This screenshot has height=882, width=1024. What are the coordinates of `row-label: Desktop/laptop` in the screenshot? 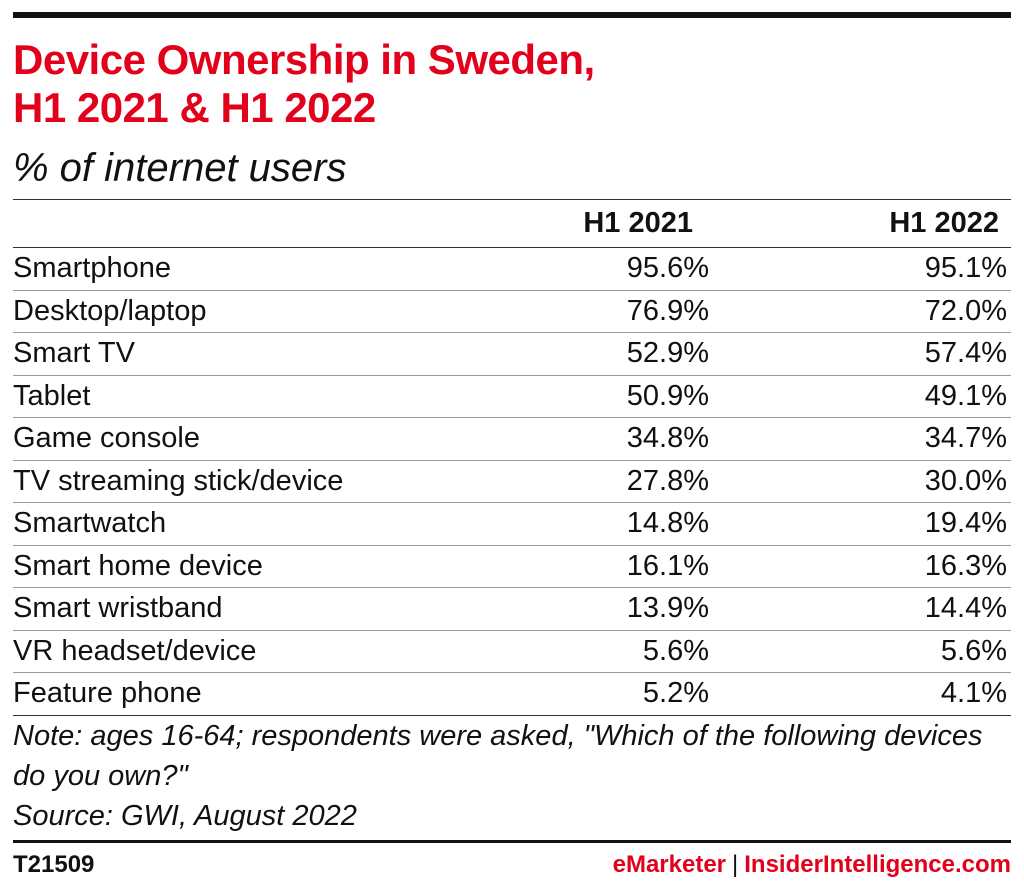 It's located at (110, 310).